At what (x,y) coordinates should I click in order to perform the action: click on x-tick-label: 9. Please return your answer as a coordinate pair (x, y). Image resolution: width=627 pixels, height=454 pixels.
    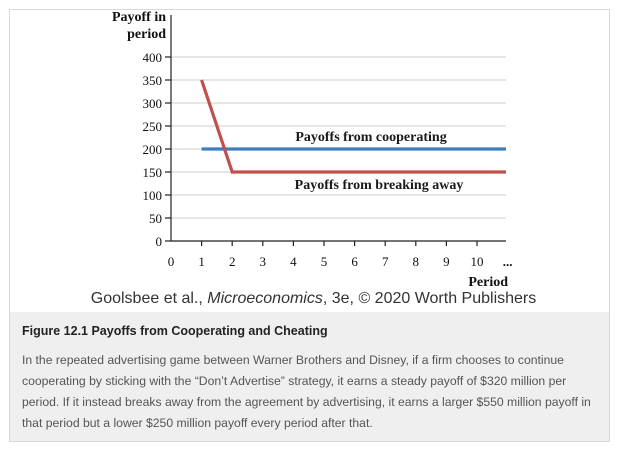
    Looking at the image, I should click on (446, 261).